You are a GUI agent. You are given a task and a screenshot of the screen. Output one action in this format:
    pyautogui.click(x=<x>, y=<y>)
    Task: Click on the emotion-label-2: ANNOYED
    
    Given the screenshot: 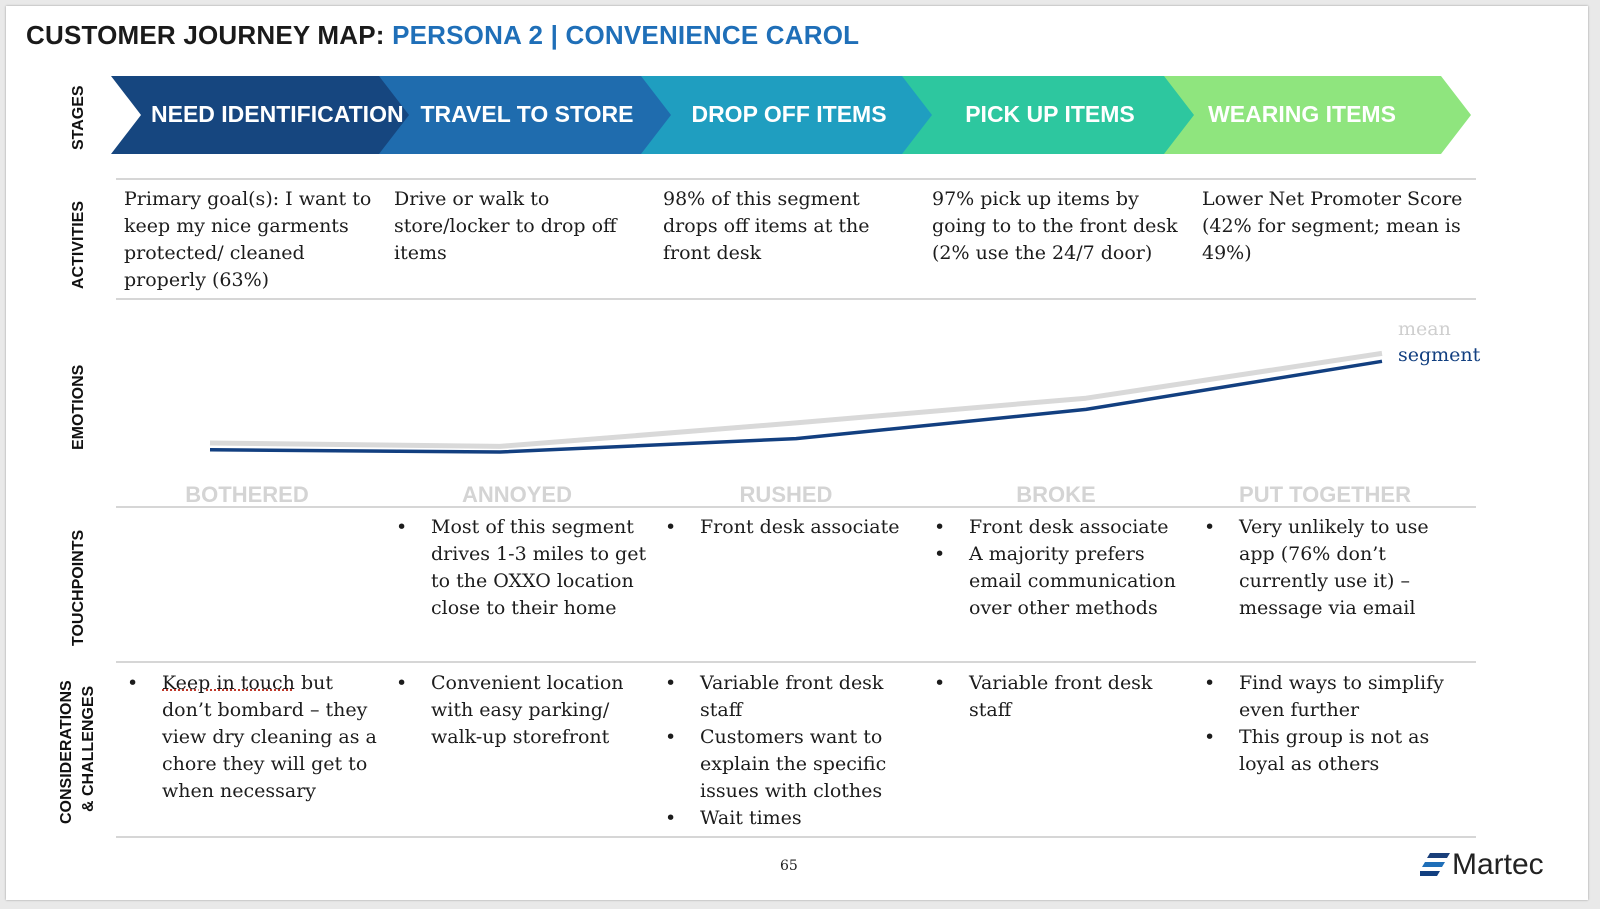 What is the action you would take?
    pyautogui.click(x=516, y=494)
    